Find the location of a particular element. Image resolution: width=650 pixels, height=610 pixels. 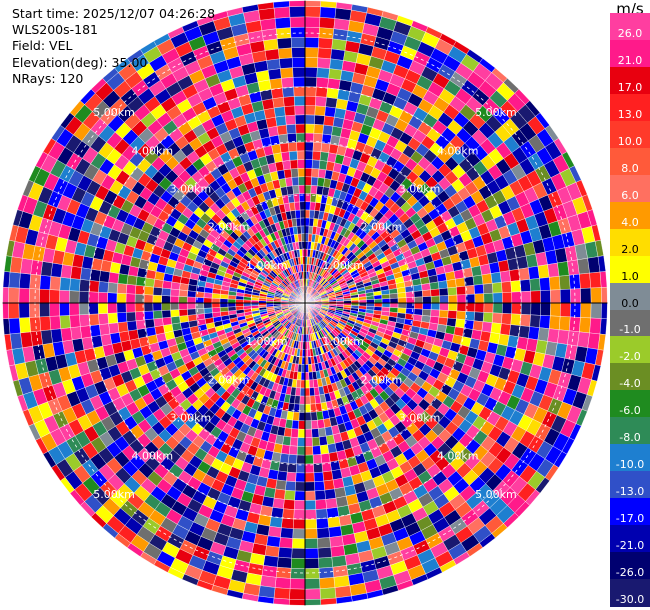

elevation-label: Elevation(deg): 35.00 is located at coordinates (80, 62).